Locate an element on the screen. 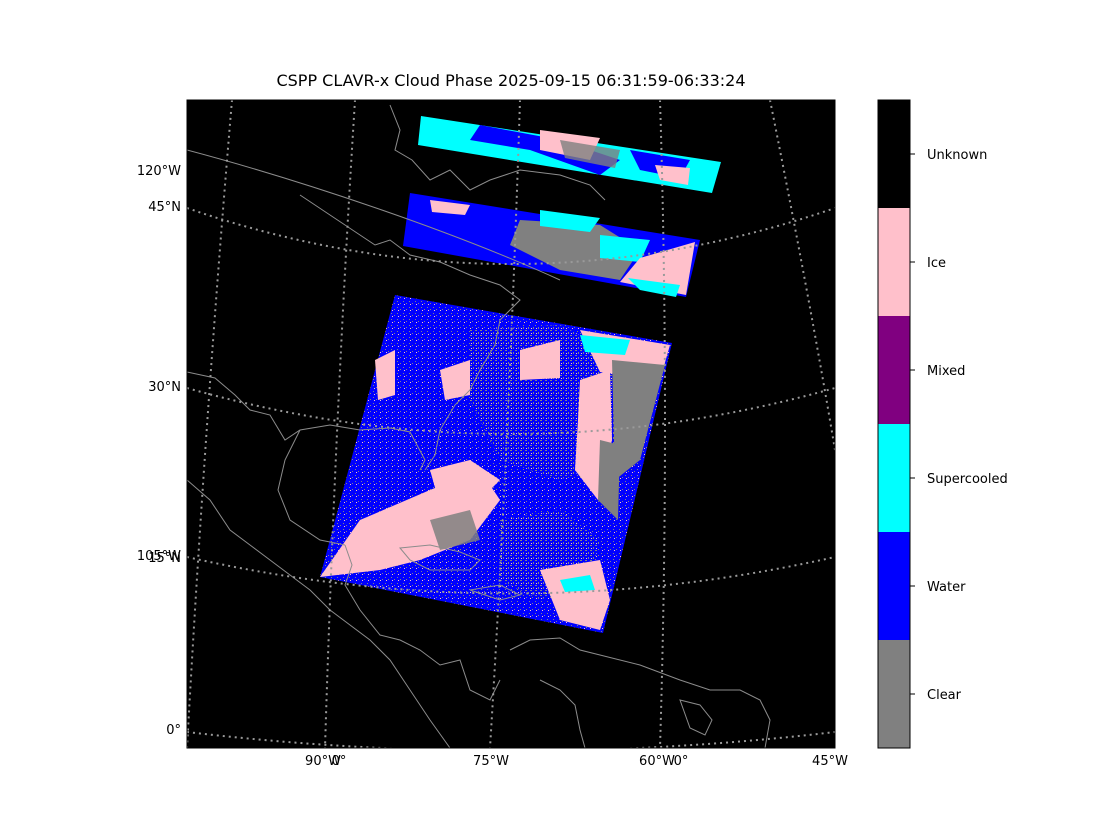  lon-label-45w: 45°W is located at coordinates (830, 761).